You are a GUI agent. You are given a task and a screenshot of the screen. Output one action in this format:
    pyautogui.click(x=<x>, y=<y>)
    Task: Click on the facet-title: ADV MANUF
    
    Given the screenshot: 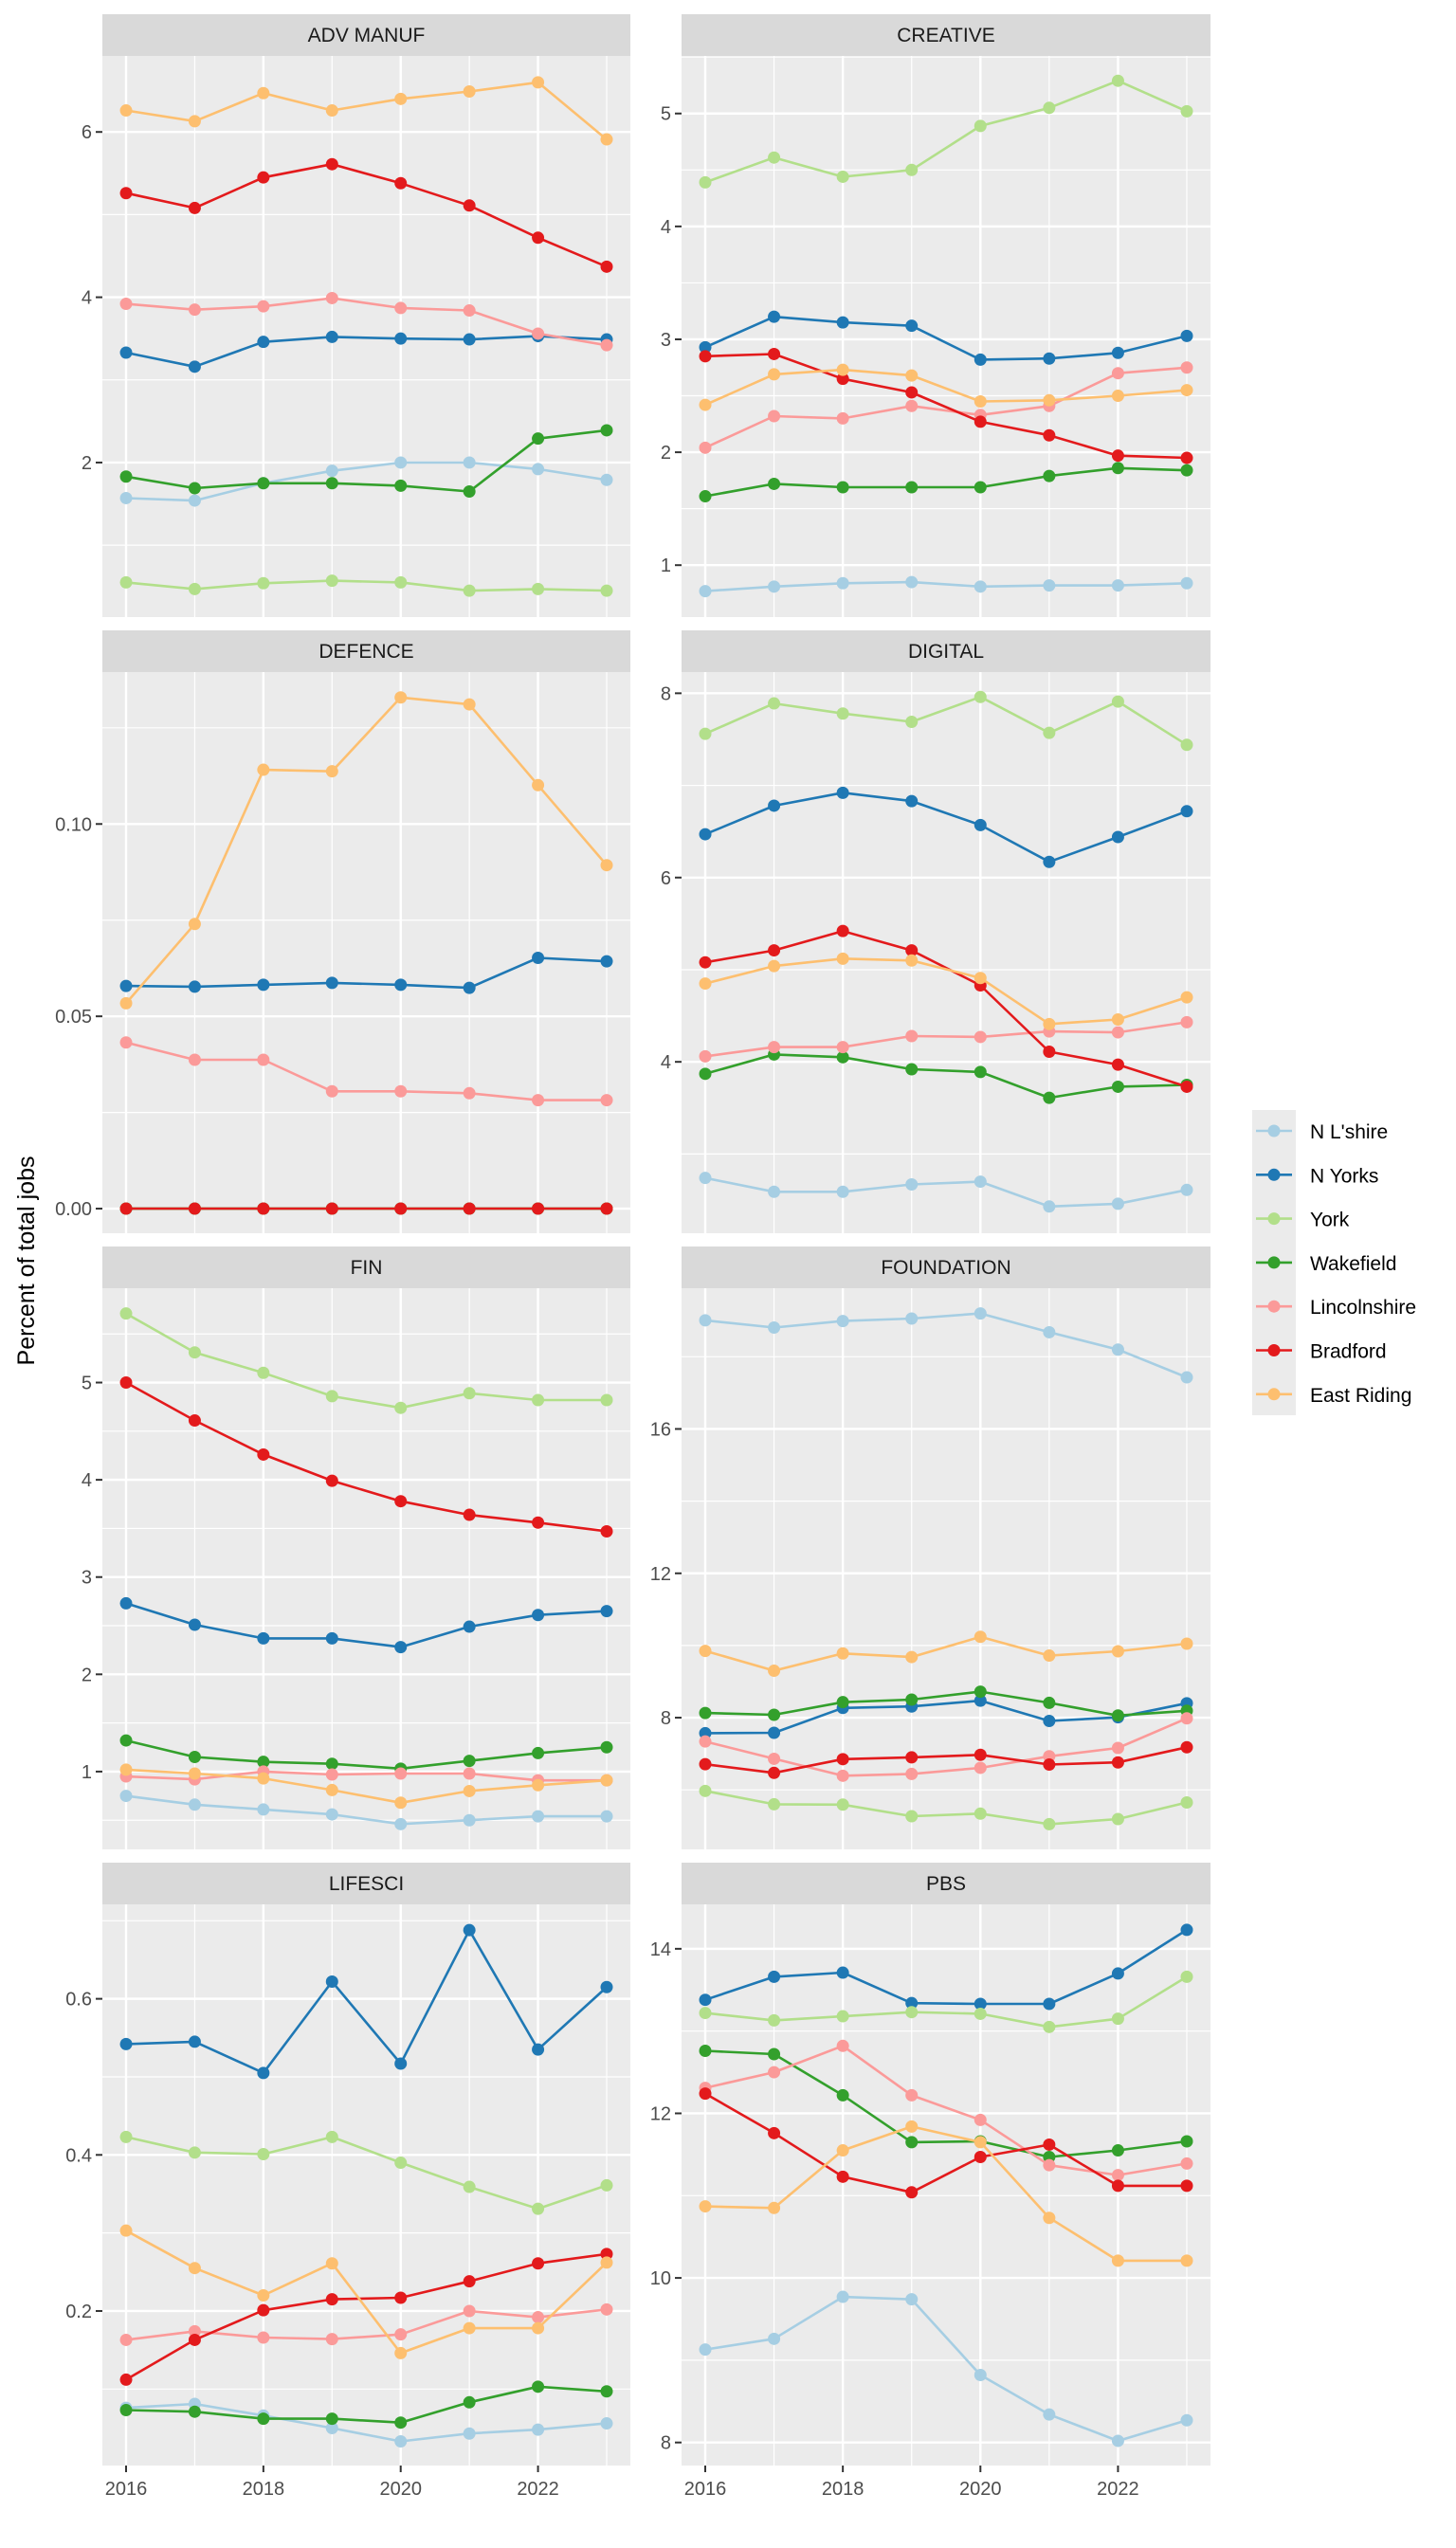 What is the action you would take?
    pyautogui.click(x=367, y=35)
    